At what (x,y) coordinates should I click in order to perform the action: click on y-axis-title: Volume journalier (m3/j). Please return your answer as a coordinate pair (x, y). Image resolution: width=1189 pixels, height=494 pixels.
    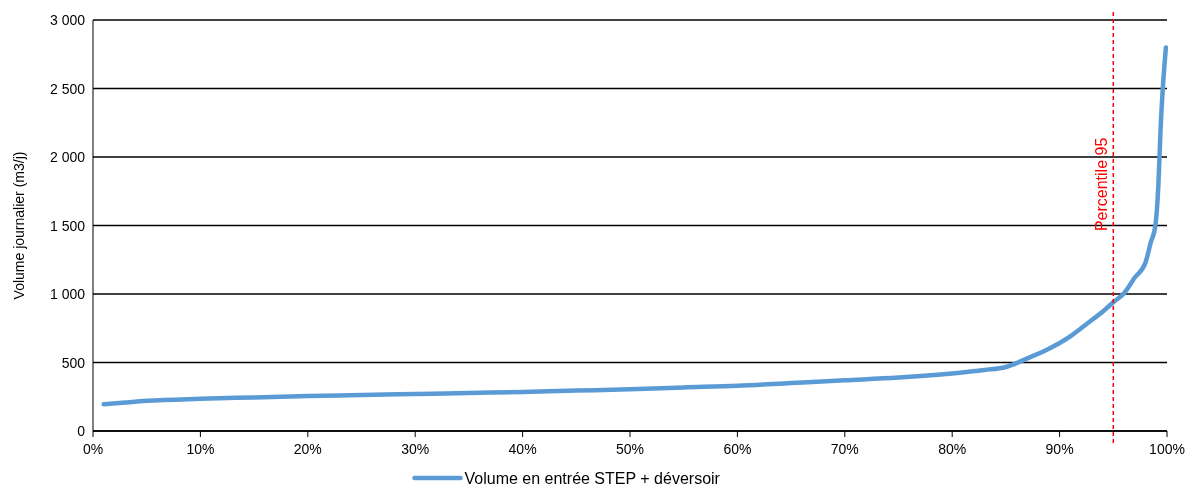
    Looking at the image, I should click on (19, 225).